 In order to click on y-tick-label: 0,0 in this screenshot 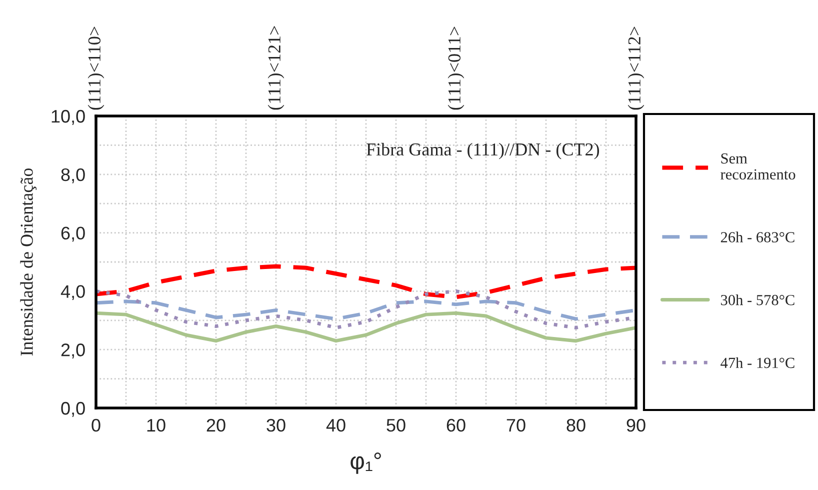, I will do `click(73, 409)`.